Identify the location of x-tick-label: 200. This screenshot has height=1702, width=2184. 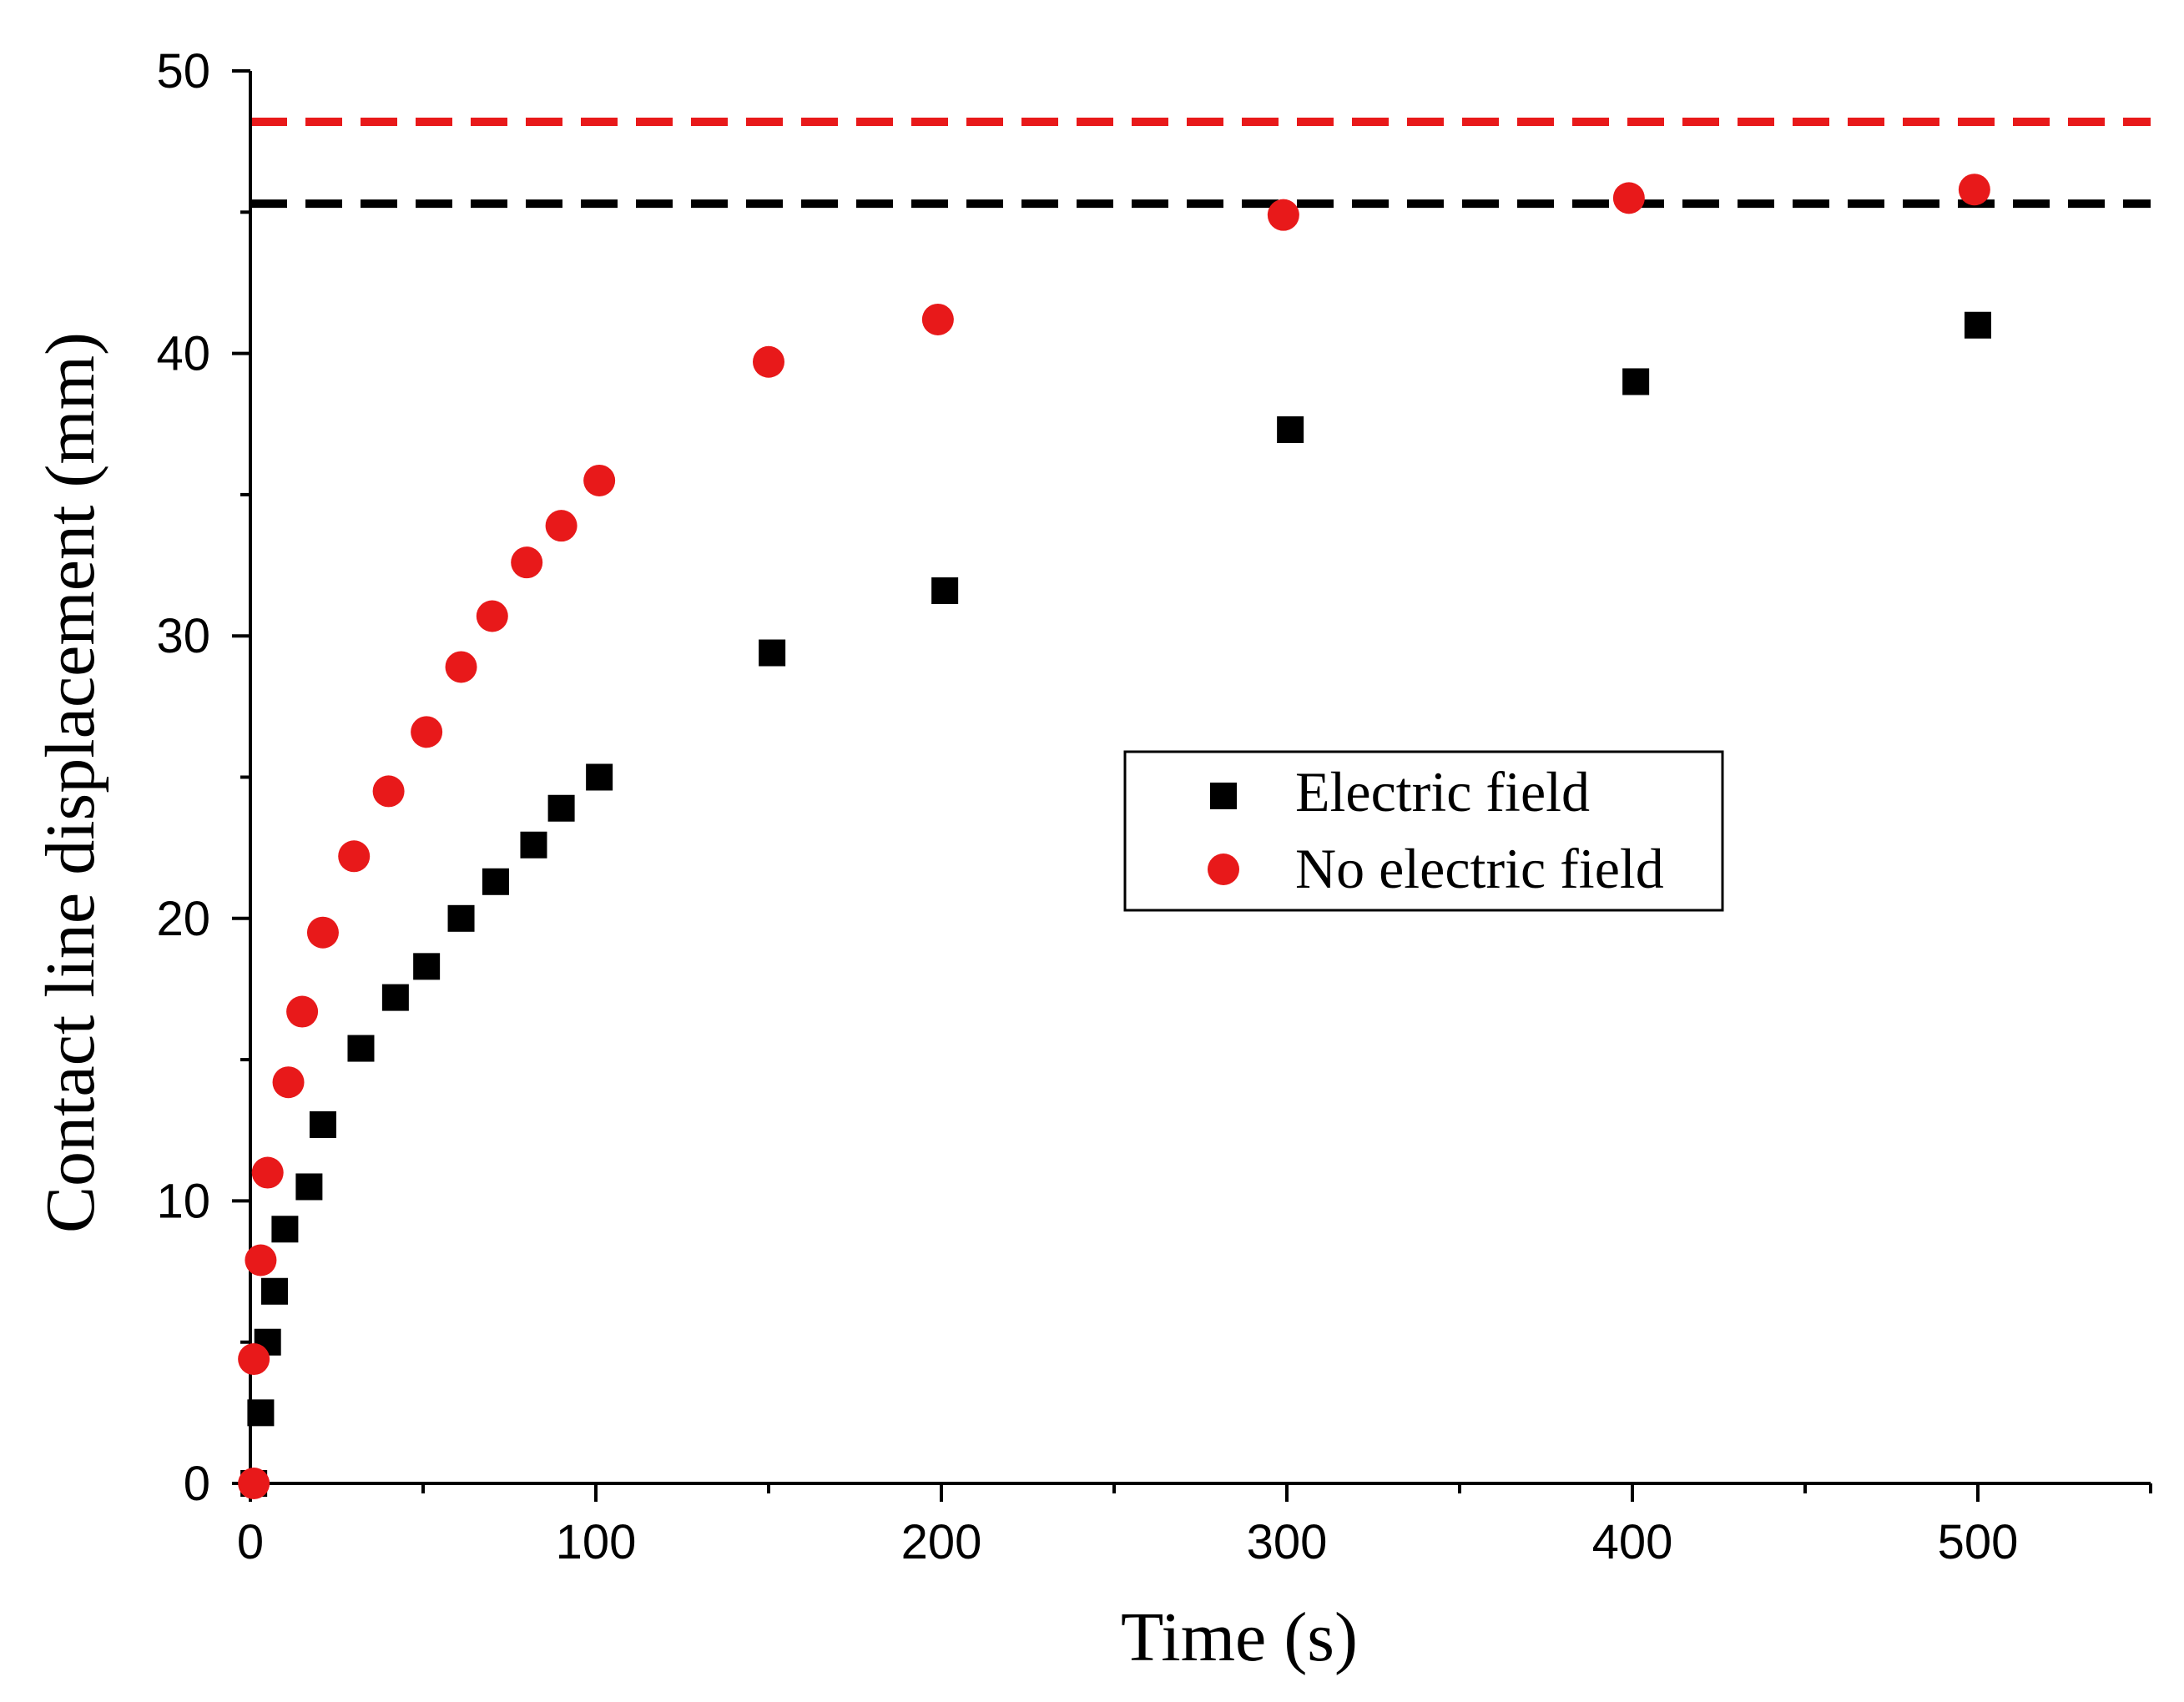
(941, 1542).